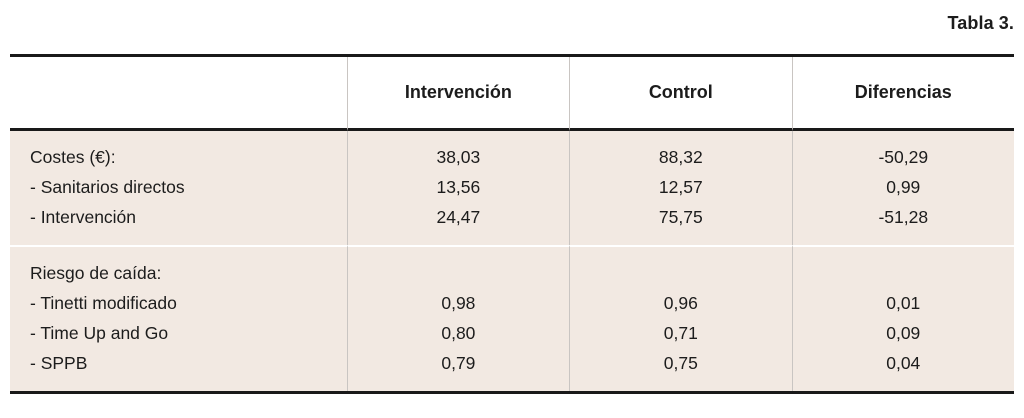  I want to click on table-row: Costes (€): 38,03 88,32 -50,29, so click(512, 151).